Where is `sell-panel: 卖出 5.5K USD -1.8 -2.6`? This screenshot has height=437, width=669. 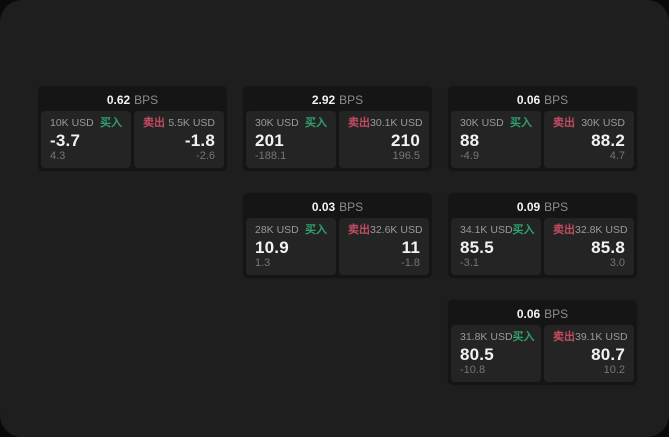 sell-panel: 卖出 5.5K USD -1.8 -2.6 is located at coordinates (179, 139).